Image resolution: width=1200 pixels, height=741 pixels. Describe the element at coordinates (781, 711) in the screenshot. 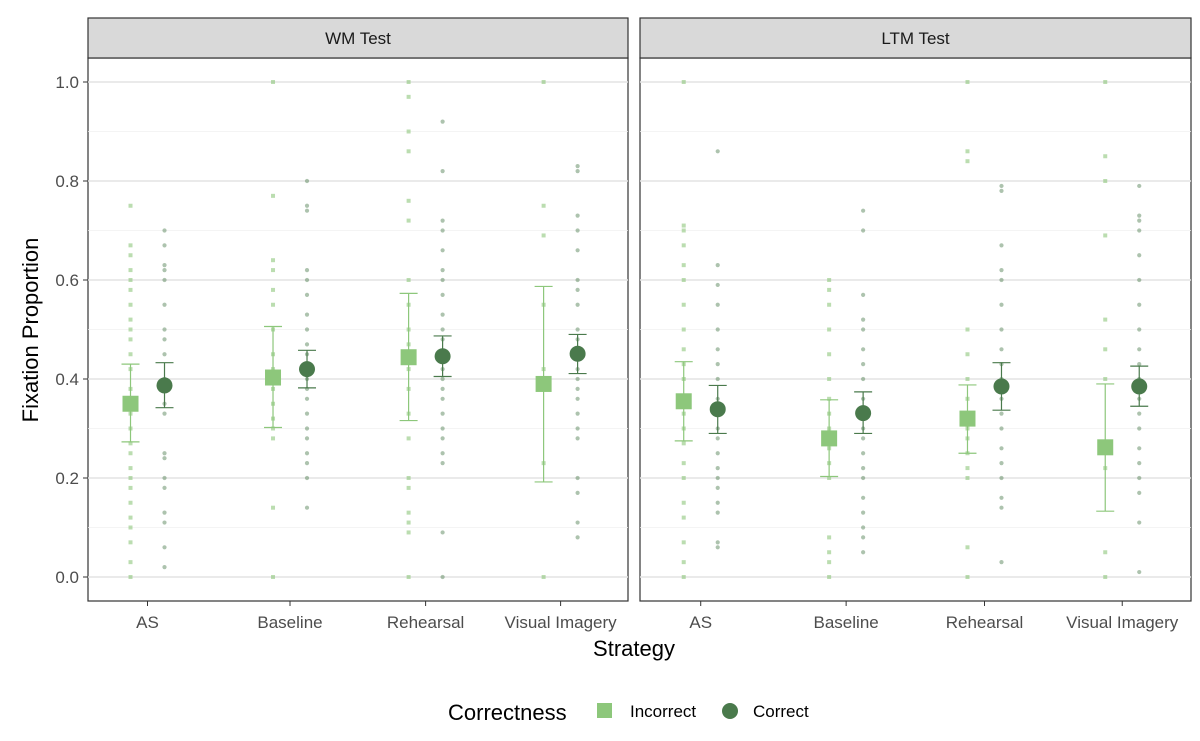

I see `legend-label-correct: Correct` at that location.